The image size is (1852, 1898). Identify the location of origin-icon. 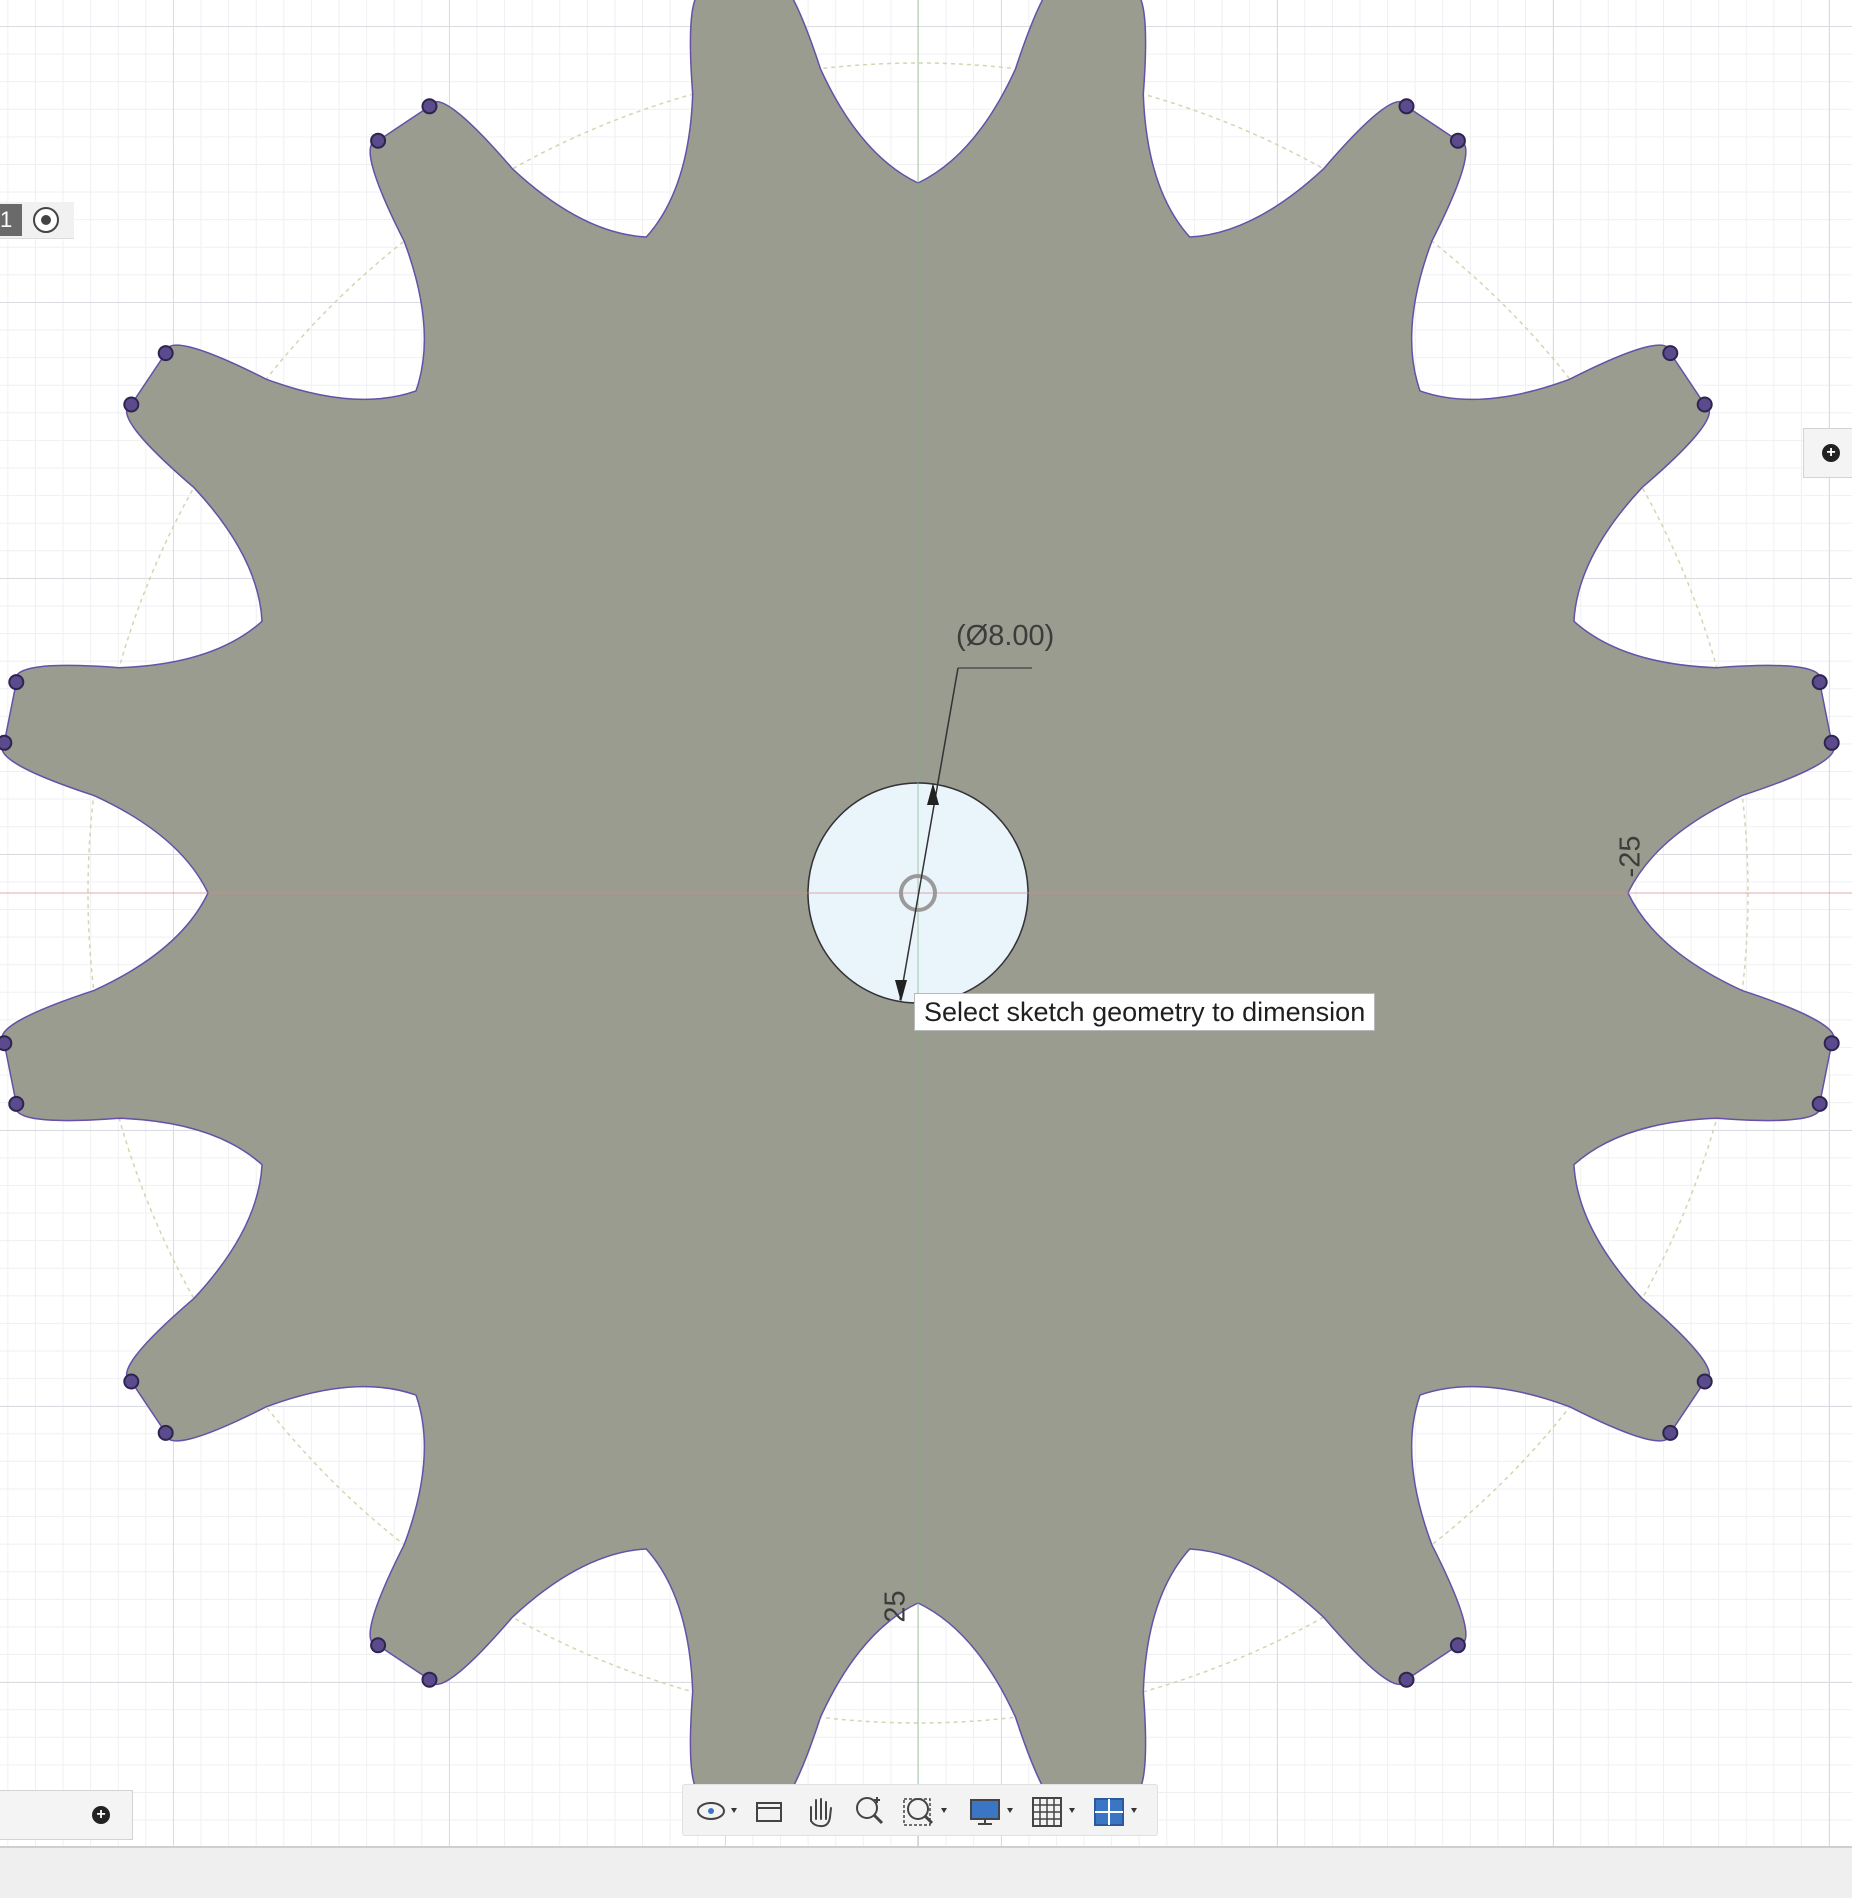
(918, 893).